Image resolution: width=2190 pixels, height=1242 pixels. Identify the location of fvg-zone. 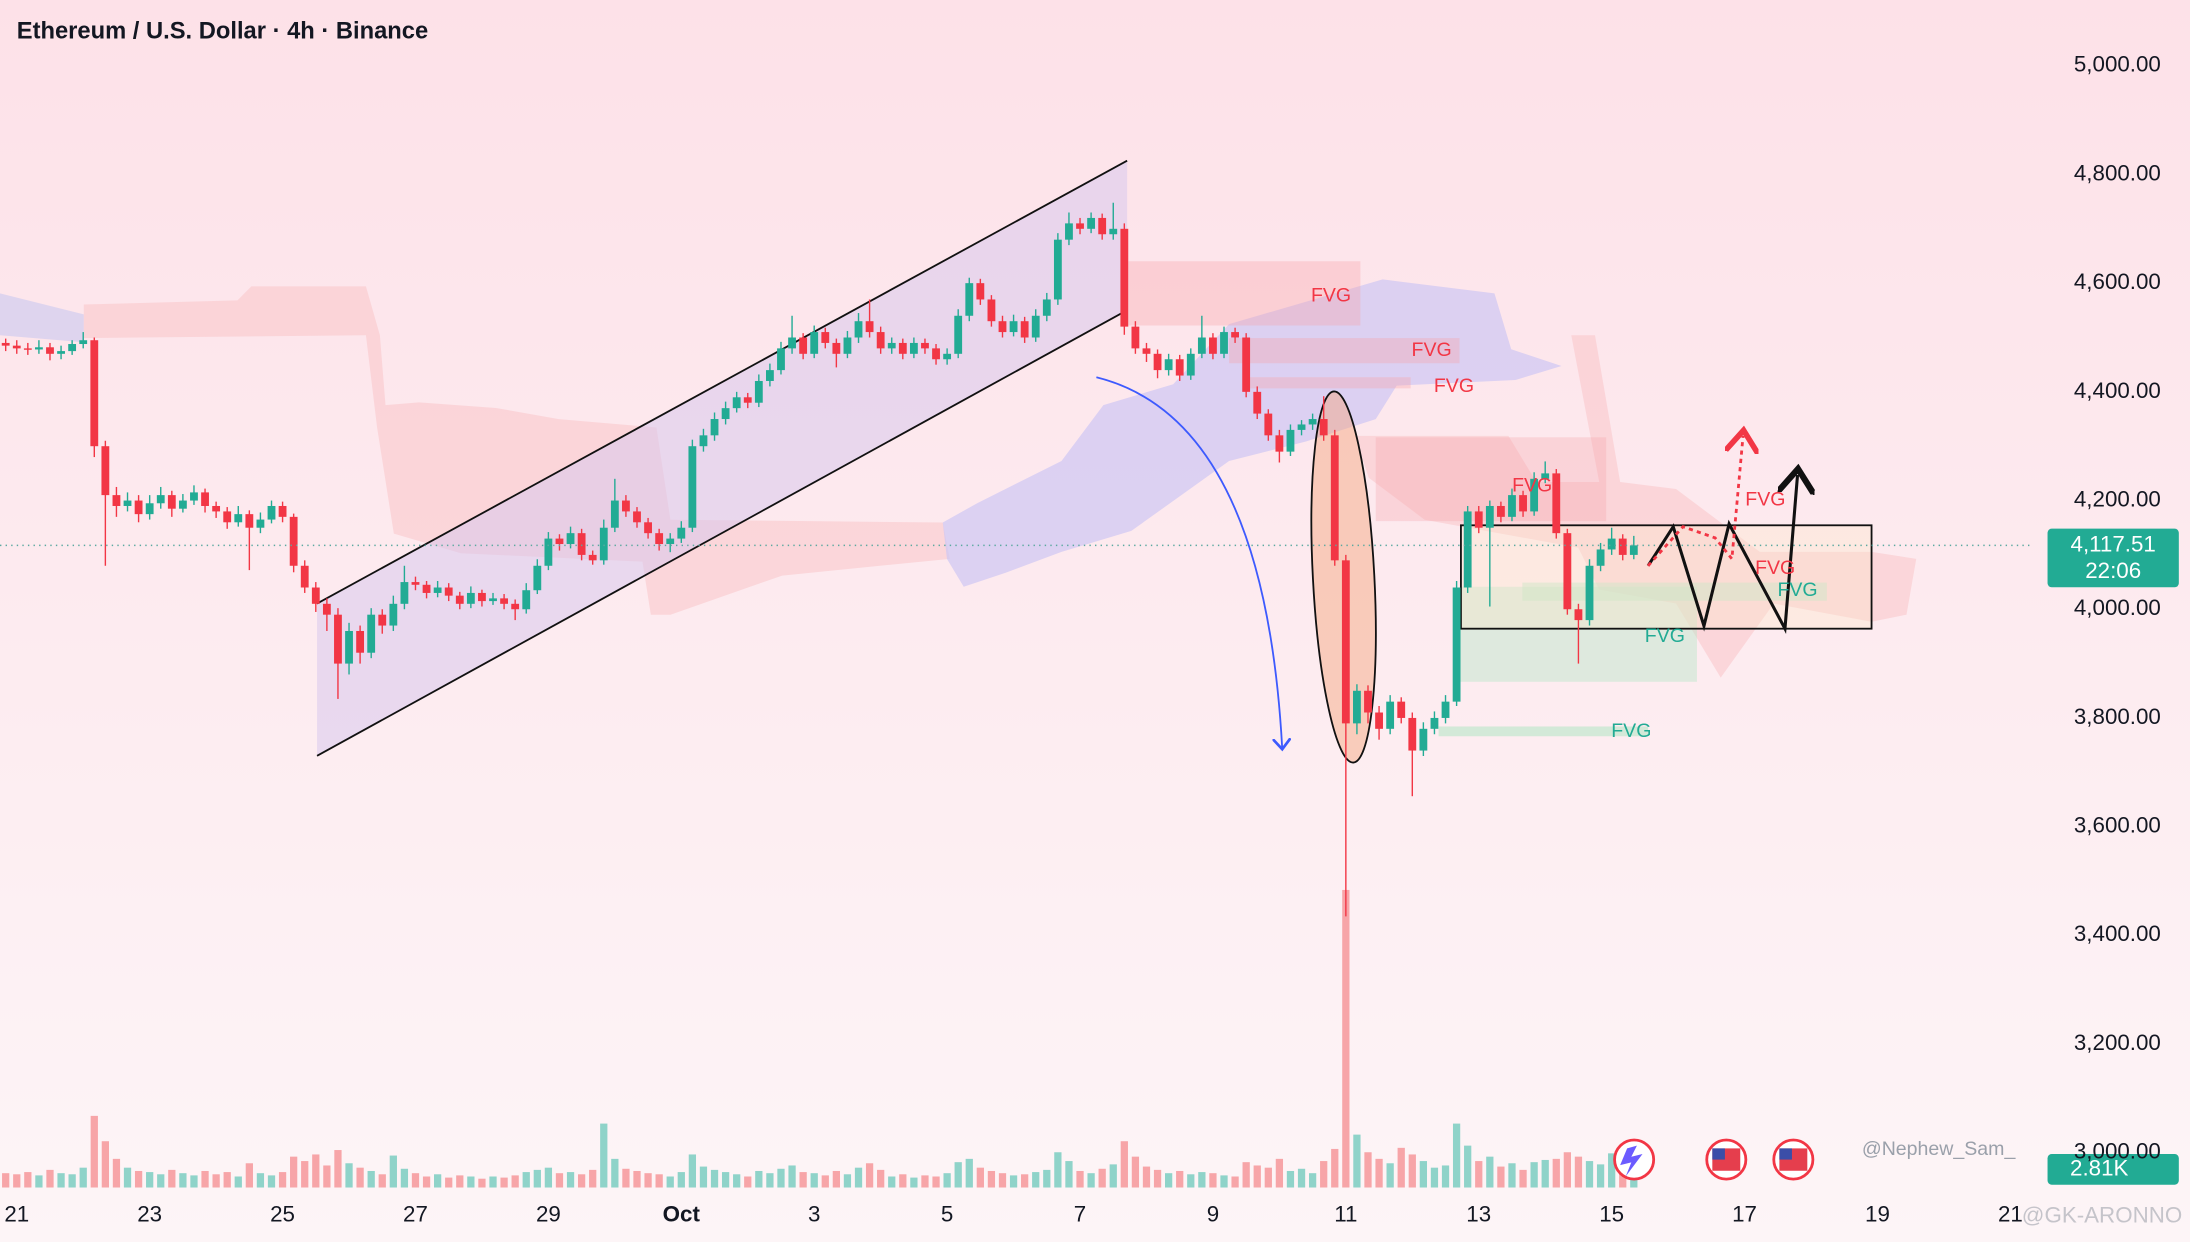
(1674, 591).